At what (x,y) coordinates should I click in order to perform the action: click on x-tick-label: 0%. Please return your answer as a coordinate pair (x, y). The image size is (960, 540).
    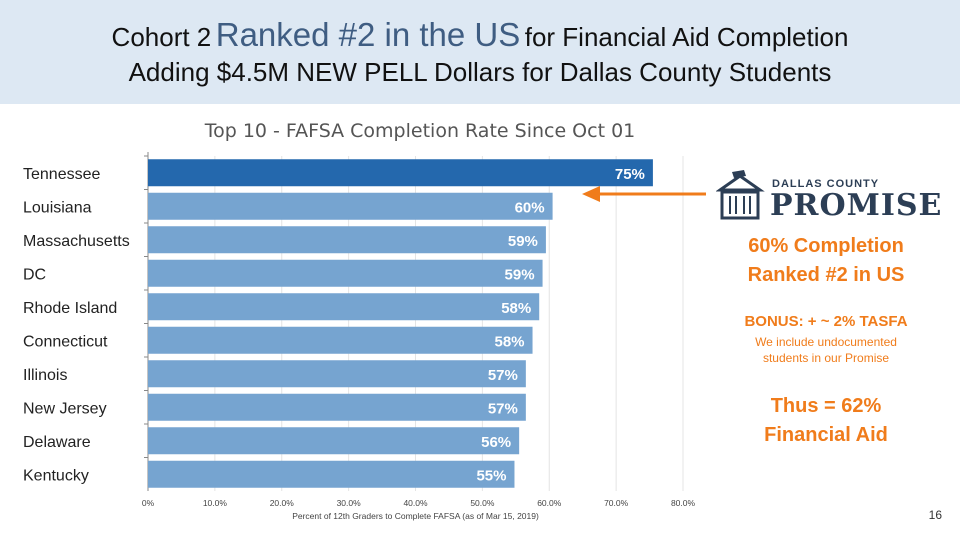
    Looking at the image, I should click on (148, 503).